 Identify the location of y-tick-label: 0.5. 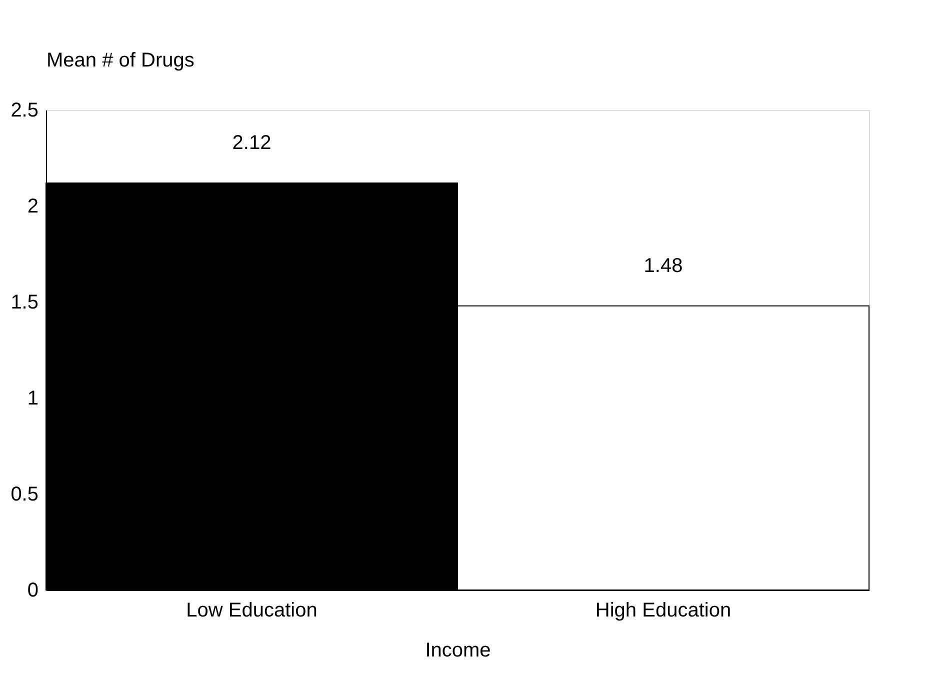
(24, 495).